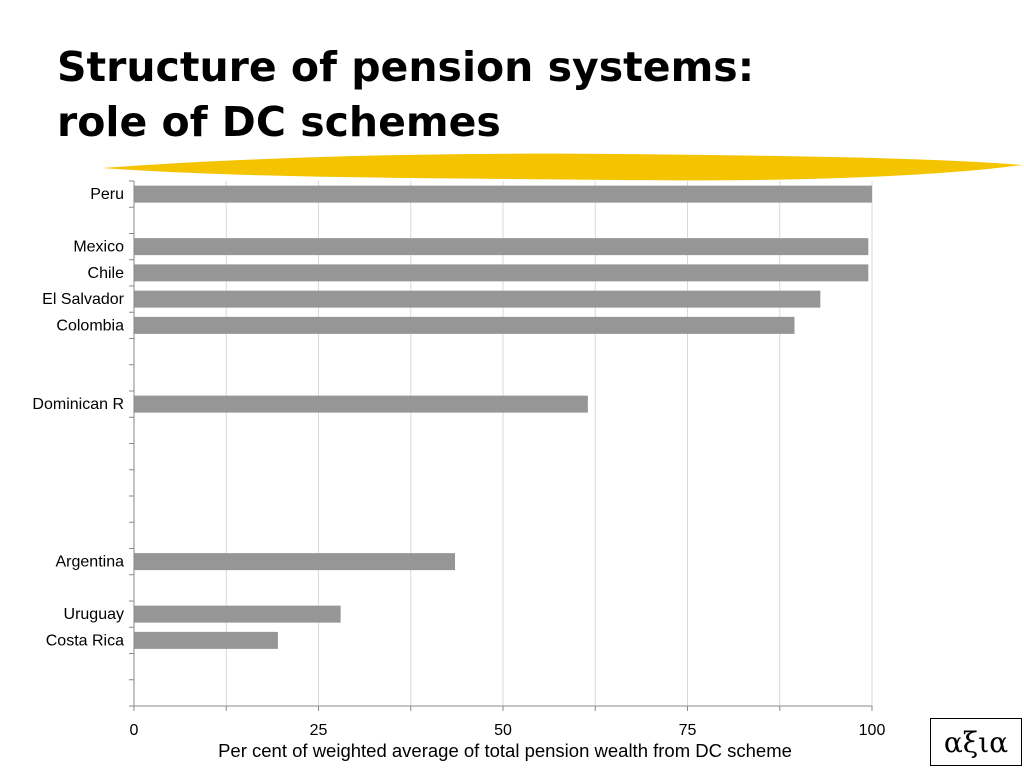 This screenshot has height=768, width=1024. I want to click on highlighter-stroke-shape, so click(562, 167).